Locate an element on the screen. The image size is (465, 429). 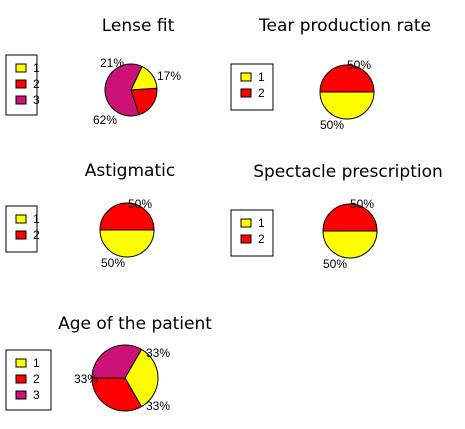
chart-panel-5: Age of the patient 1 2 3 33% 33% 33% is located at coordinates (108, 363).